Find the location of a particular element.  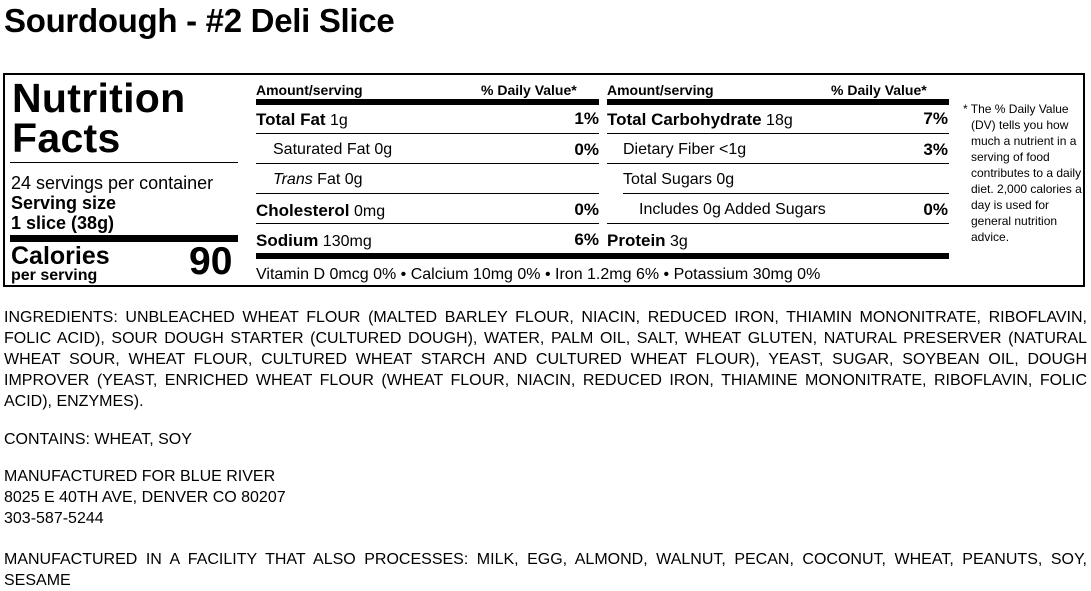

servings-per-container: 24 servings per container is located at coordinates (112, 183).